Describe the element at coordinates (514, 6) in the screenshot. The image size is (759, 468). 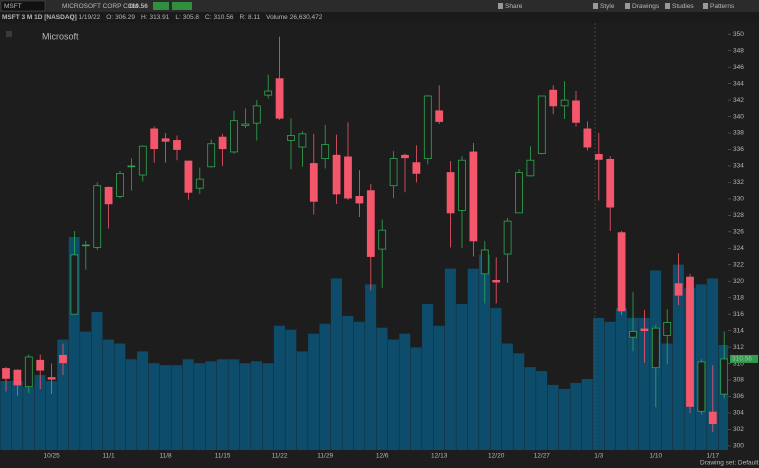
I see `toolbar-button: Share` at that location.